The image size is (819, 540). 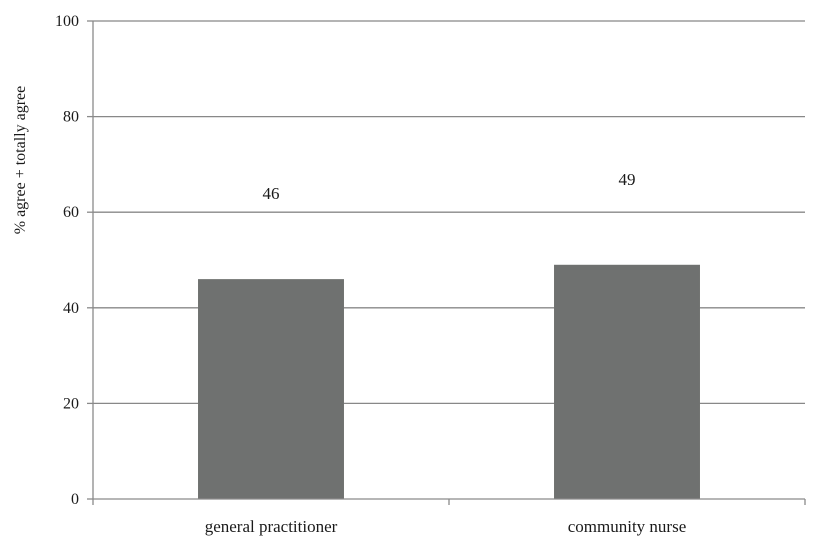 I want to click on y-tick-label-0: 0, so click(x=75, y=499).